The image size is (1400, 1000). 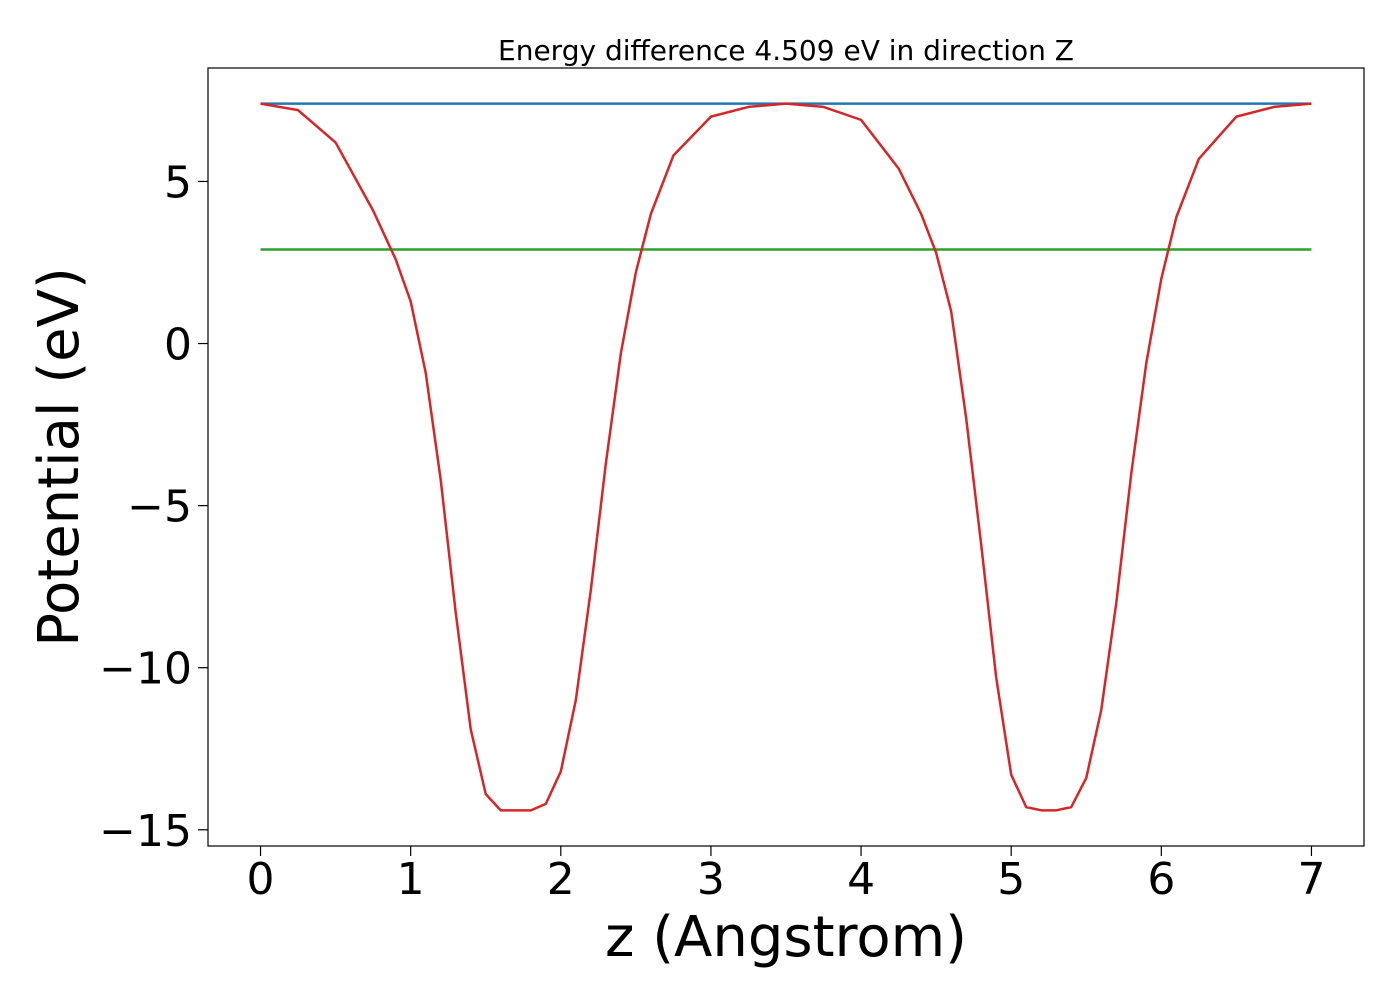 I want to click on x-tick-label: 6, so click(x=1161, y=879).